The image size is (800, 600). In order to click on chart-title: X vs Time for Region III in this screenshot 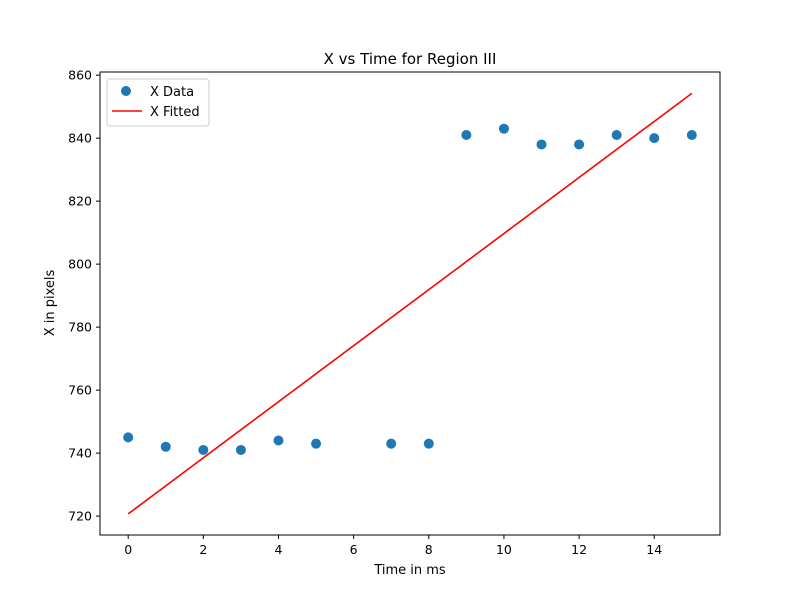, I will do `click(410, 59)`.